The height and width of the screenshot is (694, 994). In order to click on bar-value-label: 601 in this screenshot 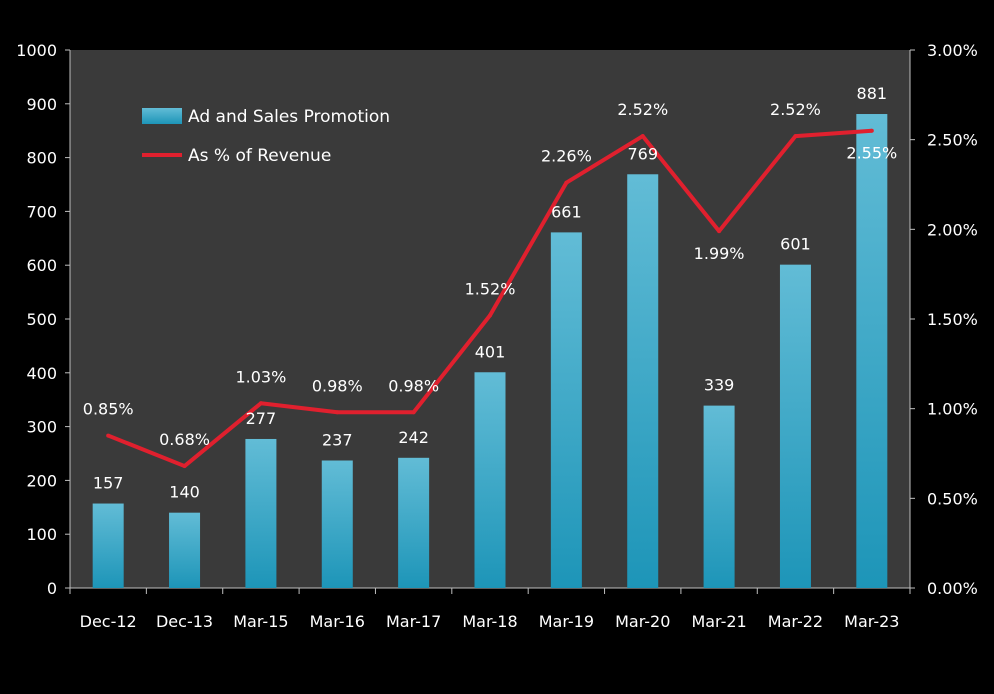, I will do `click(795, 244)`.